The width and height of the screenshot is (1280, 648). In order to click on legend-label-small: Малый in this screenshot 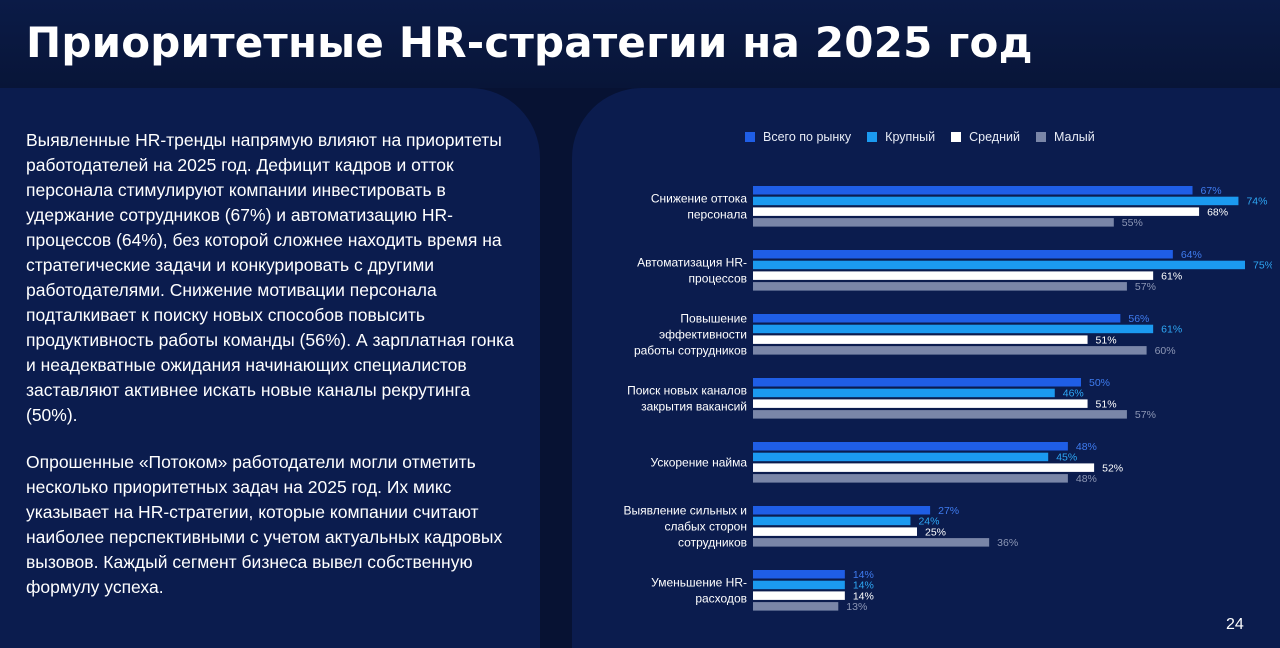, I will do `click(1074, 137)`.